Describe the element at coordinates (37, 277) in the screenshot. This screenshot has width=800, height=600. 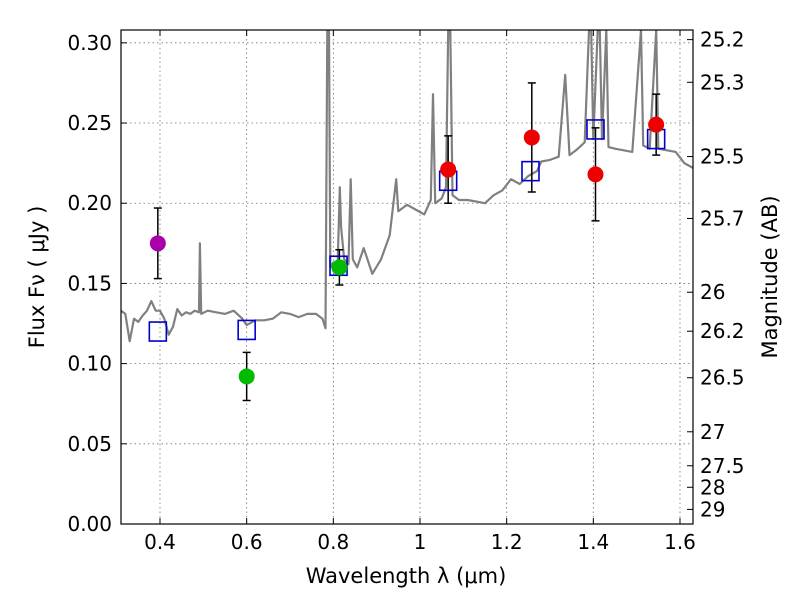
I see `y-axis-label: Flux Fν ( μJy )` at that location.